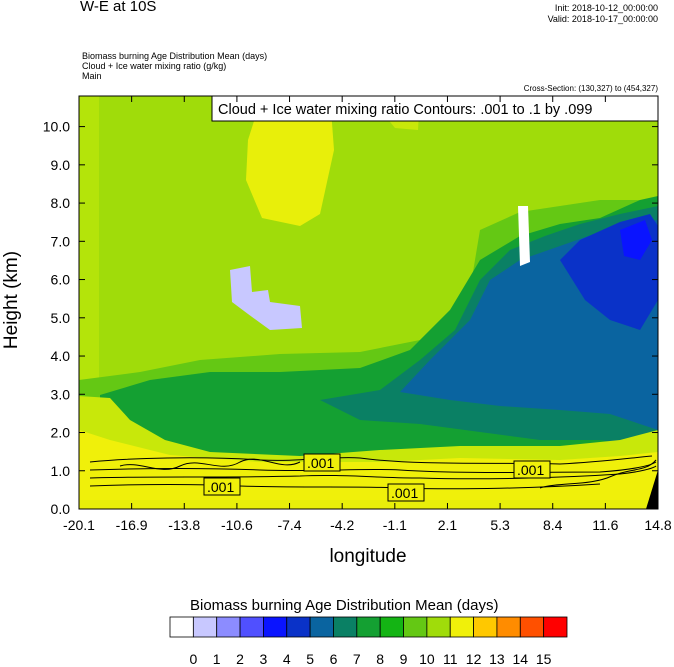 The height and width of the screenshot is (667, 674). Describe the element at coordinates (652, 489) in the screenshot. I see `terrain` at that location.